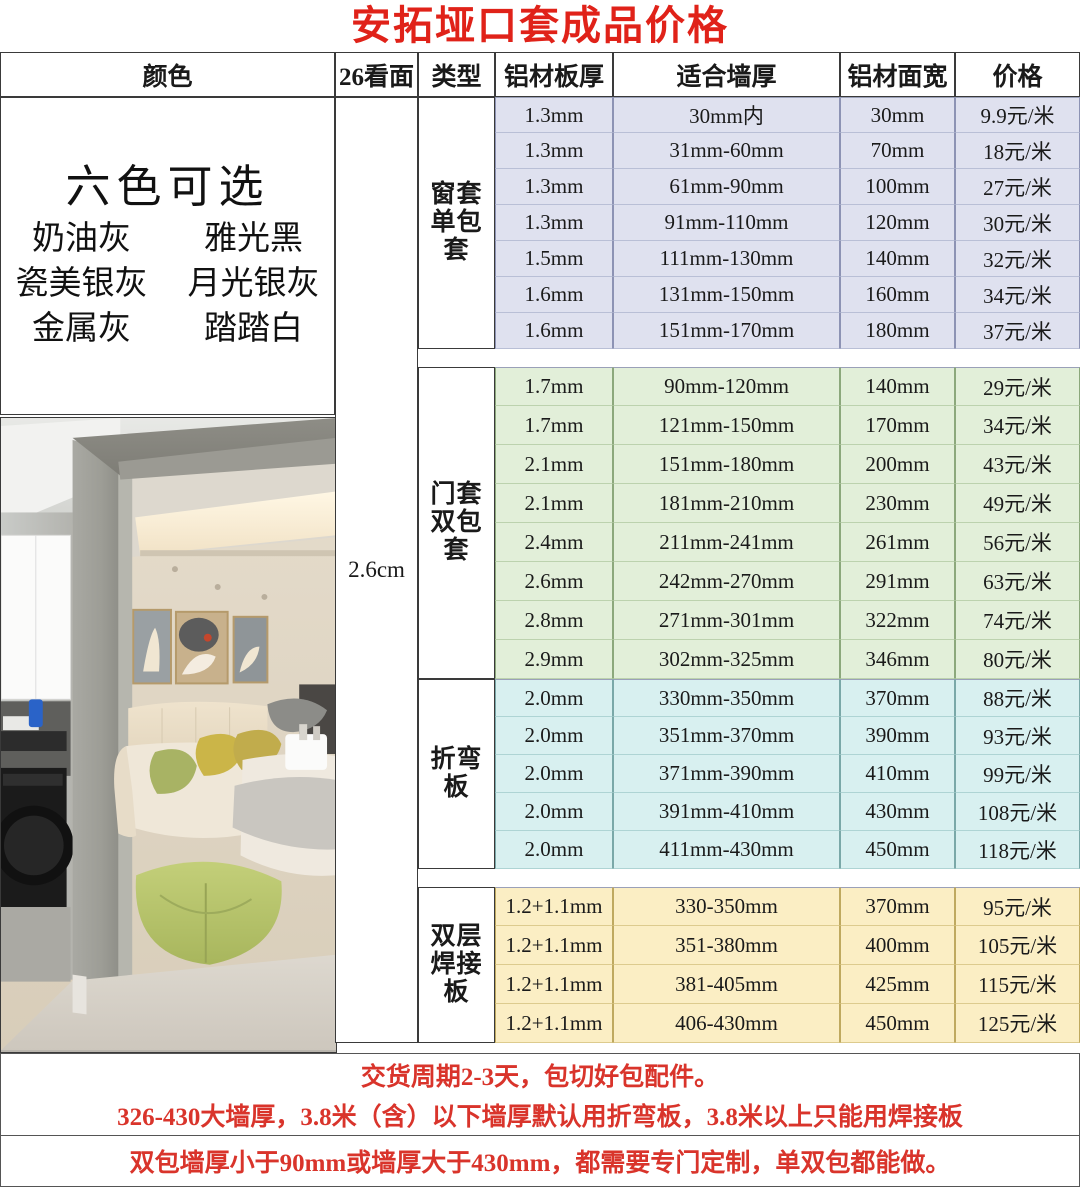  I want to click on cell-thickness: 2.6mm, so click(554, 581).